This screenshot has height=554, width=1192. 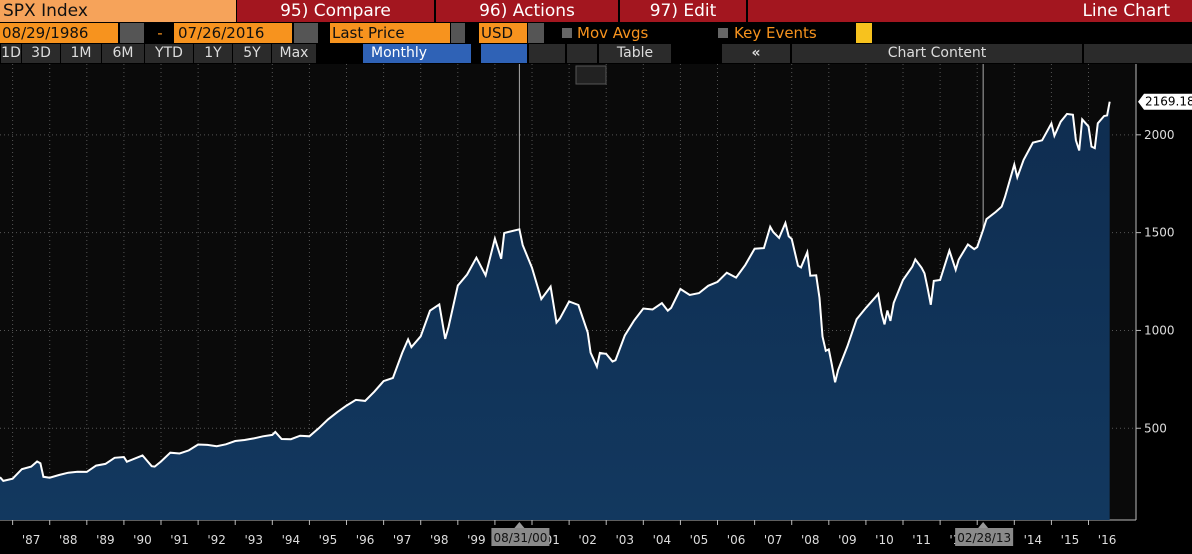 I want to click on range-button: 1D, so click(x=11, y=53).